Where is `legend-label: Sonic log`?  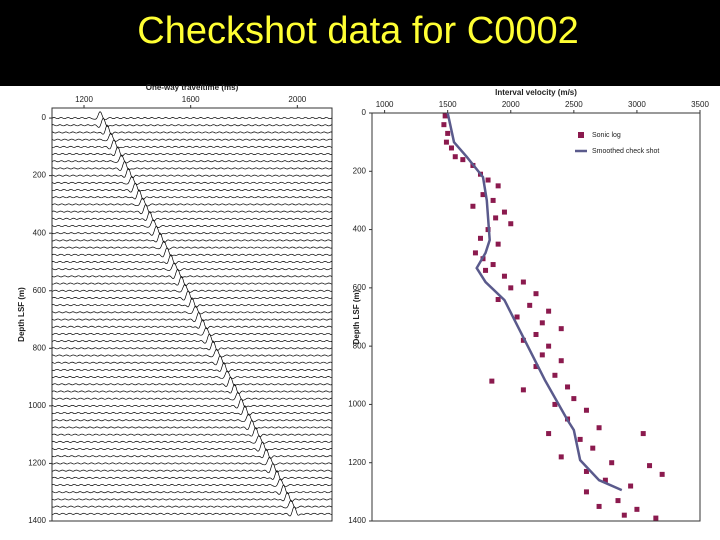
legend-label: Sonic log is located at coordinates (606, 135).